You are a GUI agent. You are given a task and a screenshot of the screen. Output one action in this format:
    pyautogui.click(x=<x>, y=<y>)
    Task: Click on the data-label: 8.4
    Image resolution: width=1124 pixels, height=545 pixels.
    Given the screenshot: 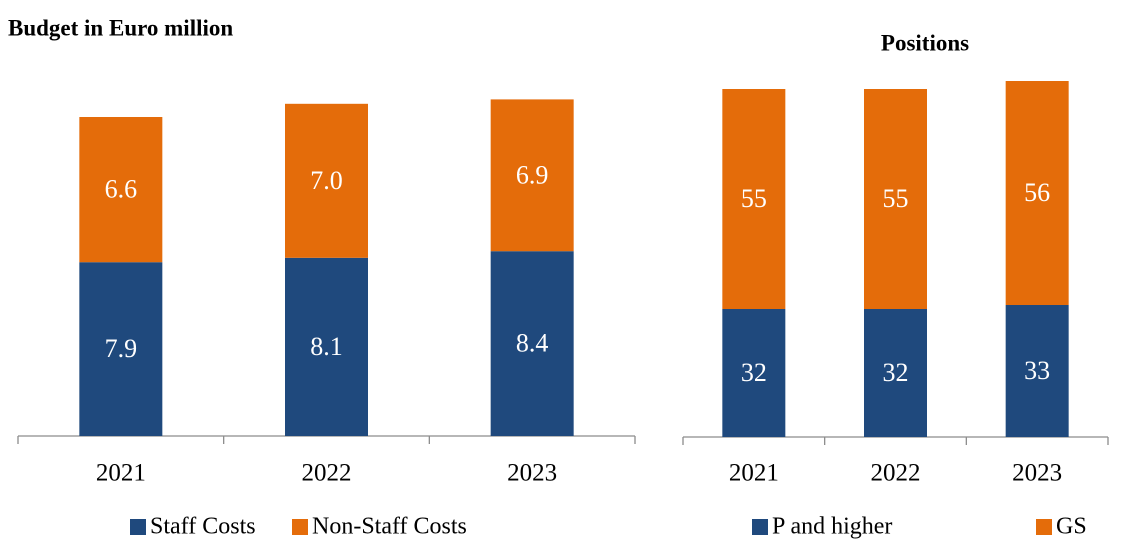 What is the action you would take?
    pyautogui.click(x=532, y=343)
    